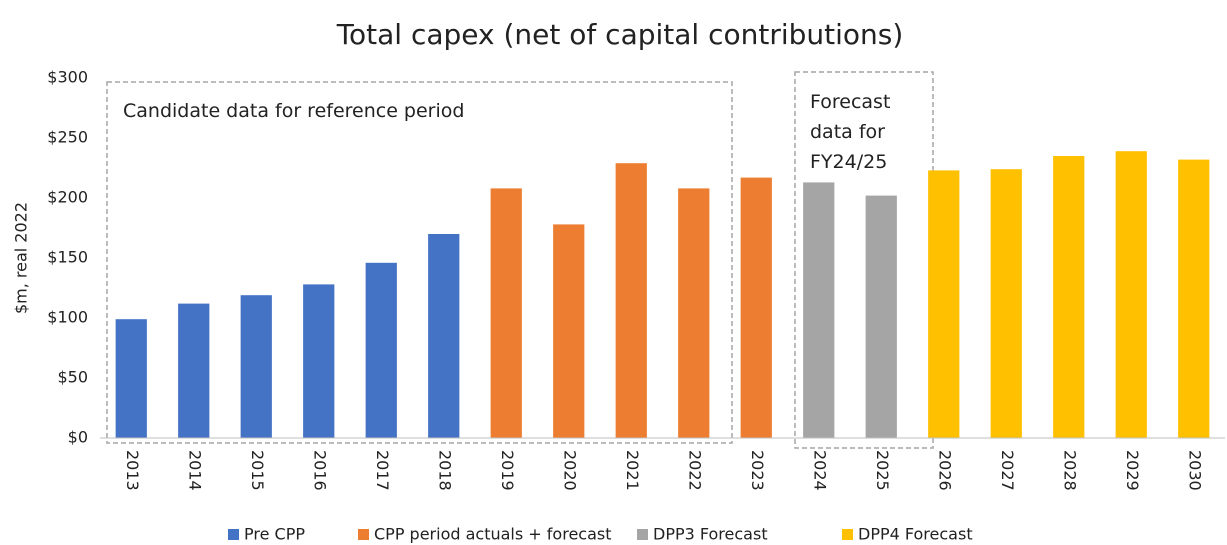 The width and height of the screenshot is (1227, 545). Describe the element at coordinates (847, 132) in the screenshot. I see `annotation: data for` at that location.